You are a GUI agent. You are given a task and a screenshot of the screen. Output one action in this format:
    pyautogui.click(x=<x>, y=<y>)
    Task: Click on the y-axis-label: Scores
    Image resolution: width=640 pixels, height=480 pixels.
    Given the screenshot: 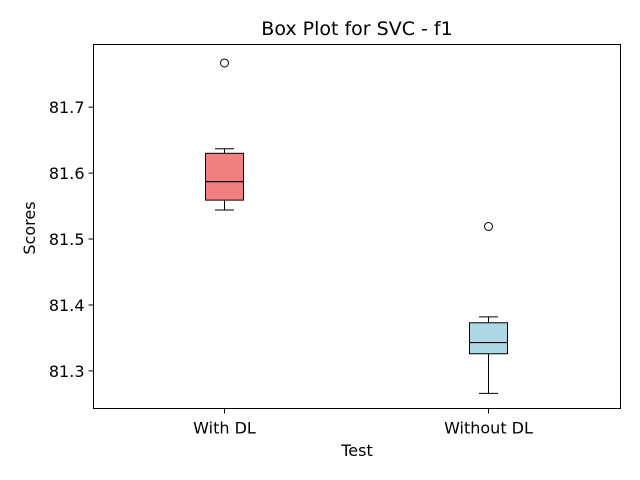 What is the action you would take?
    pyautogui.click(x=29, y=227)
    